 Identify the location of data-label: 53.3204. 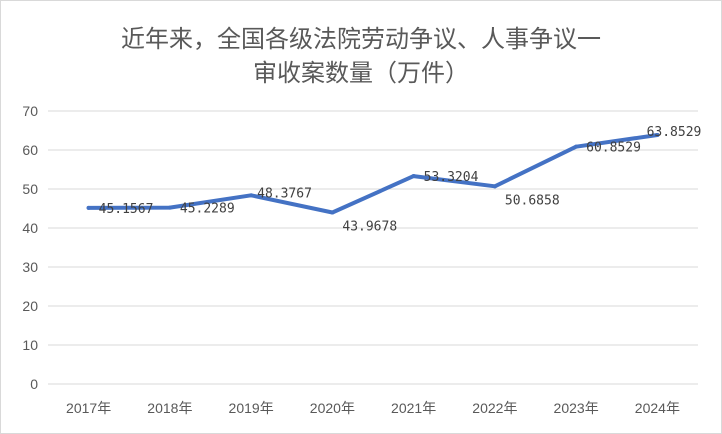
(451, 177).